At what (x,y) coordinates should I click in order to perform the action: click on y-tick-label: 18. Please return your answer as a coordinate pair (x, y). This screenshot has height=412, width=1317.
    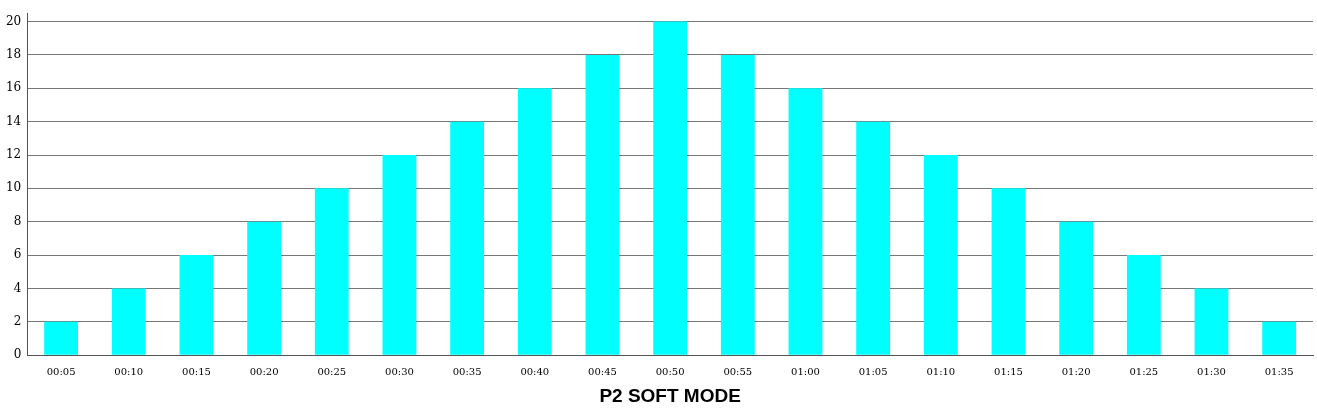
    Looking at the image, I should click on (13, 54).